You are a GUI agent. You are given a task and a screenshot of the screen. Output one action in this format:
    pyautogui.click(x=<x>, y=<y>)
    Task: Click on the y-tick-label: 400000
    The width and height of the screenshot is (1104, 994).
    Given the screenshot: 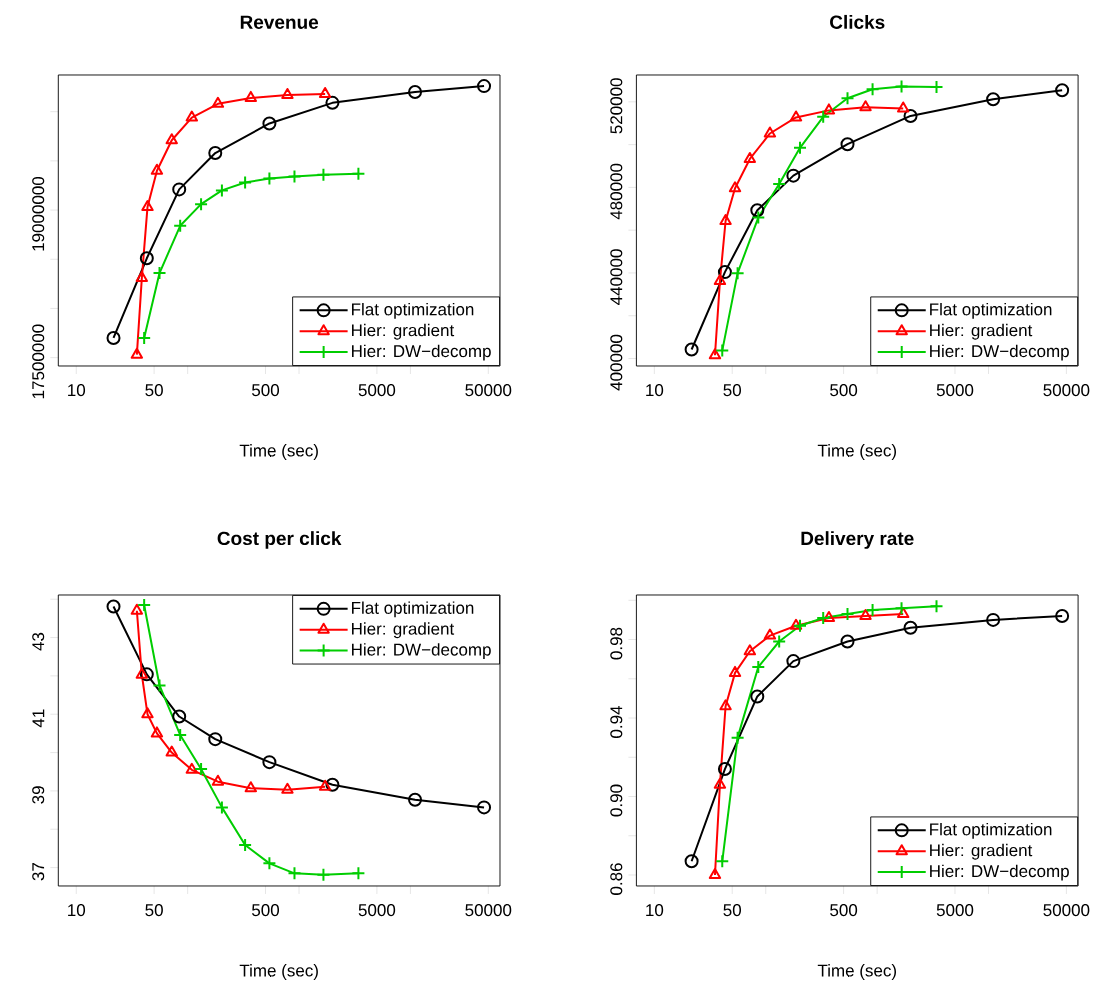 What is the action you would take?
    pyautogui.click(x=616, y=362)
    